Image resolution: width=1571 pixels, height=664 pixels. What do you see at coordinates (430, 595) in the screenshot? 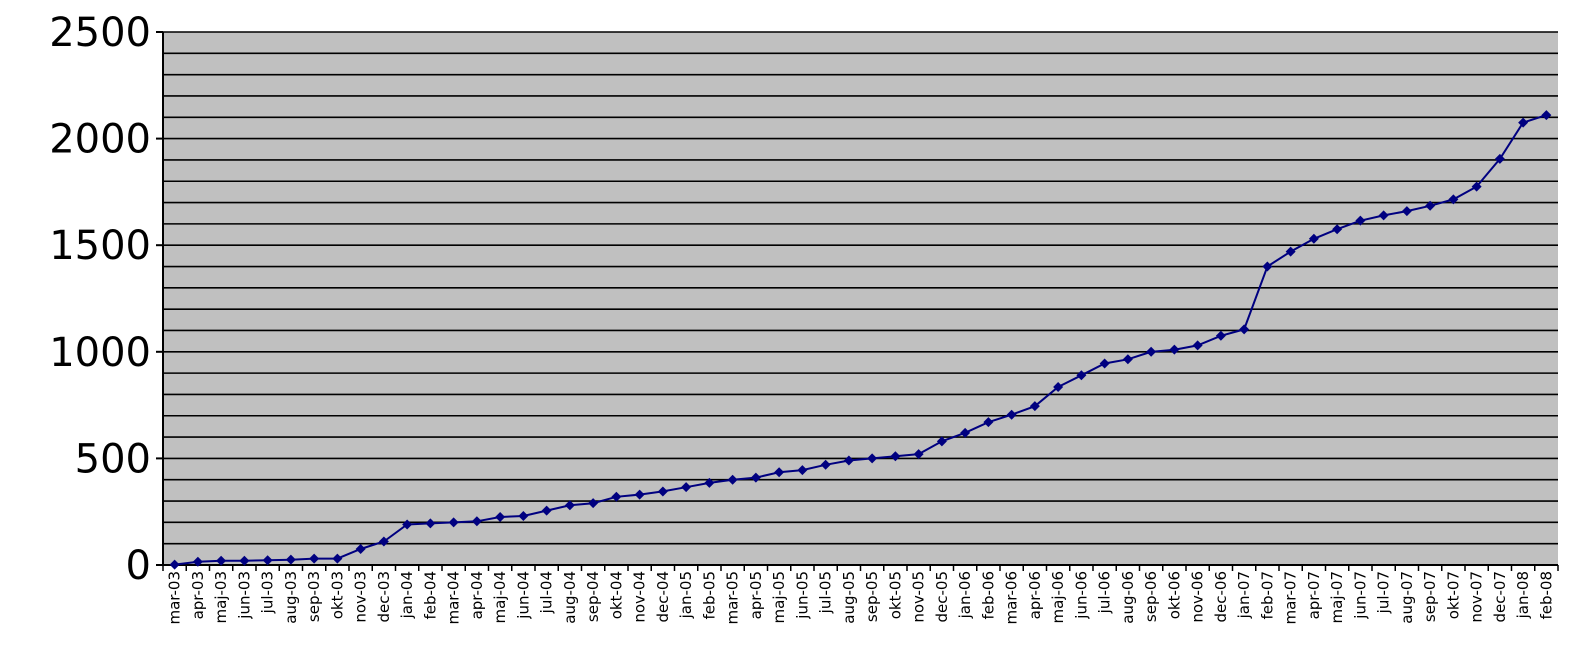
I see `x-tick-label: feb-04` at bounding box center [430, 595].